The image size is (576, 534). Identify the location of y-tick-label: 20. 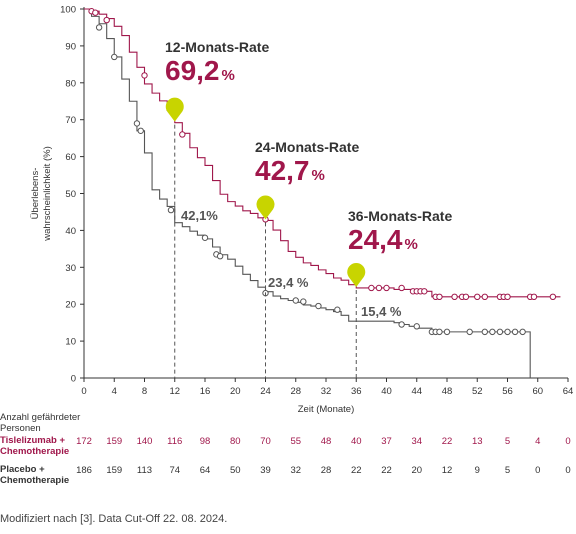
(70, 305).